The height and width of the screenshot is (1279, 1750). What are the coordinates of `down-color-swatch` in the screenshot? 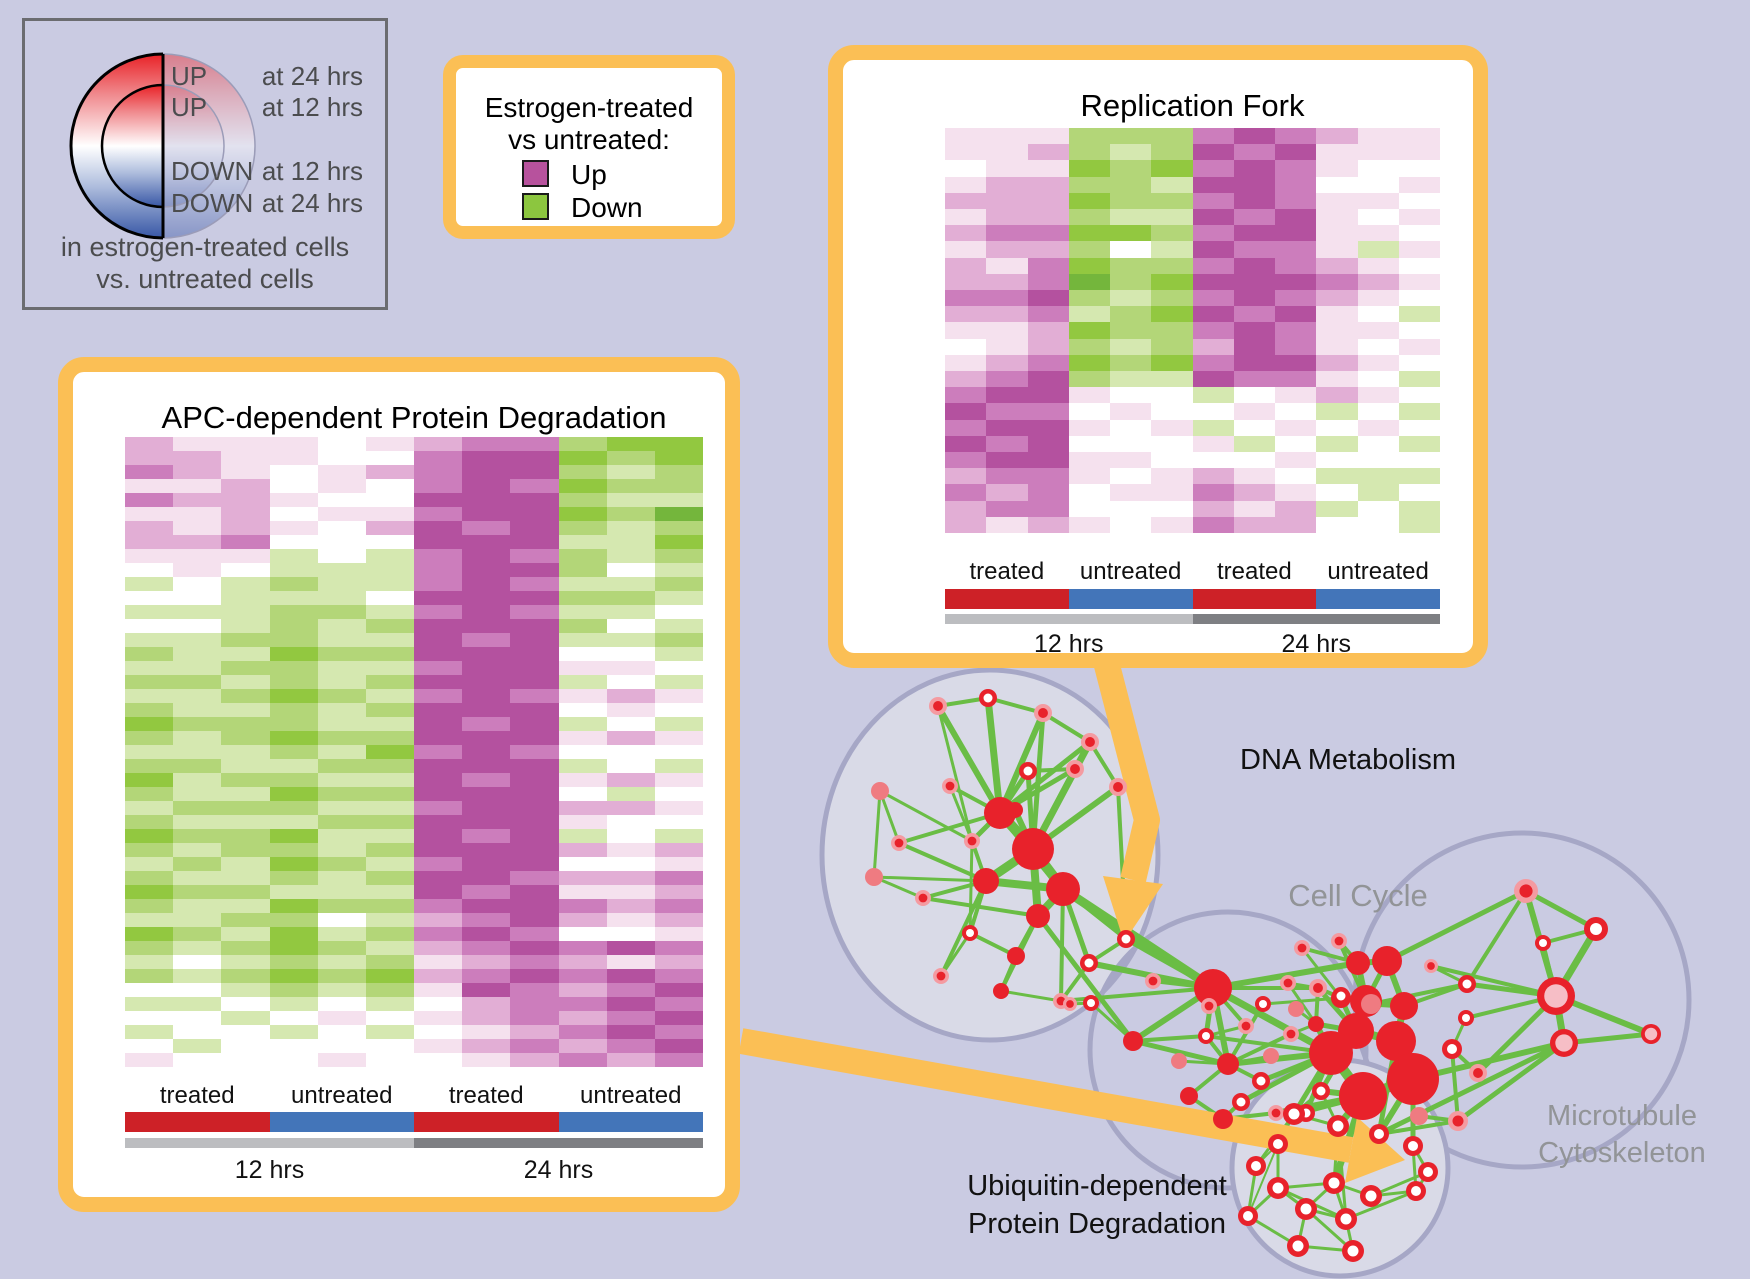 It's located at (535, 206).